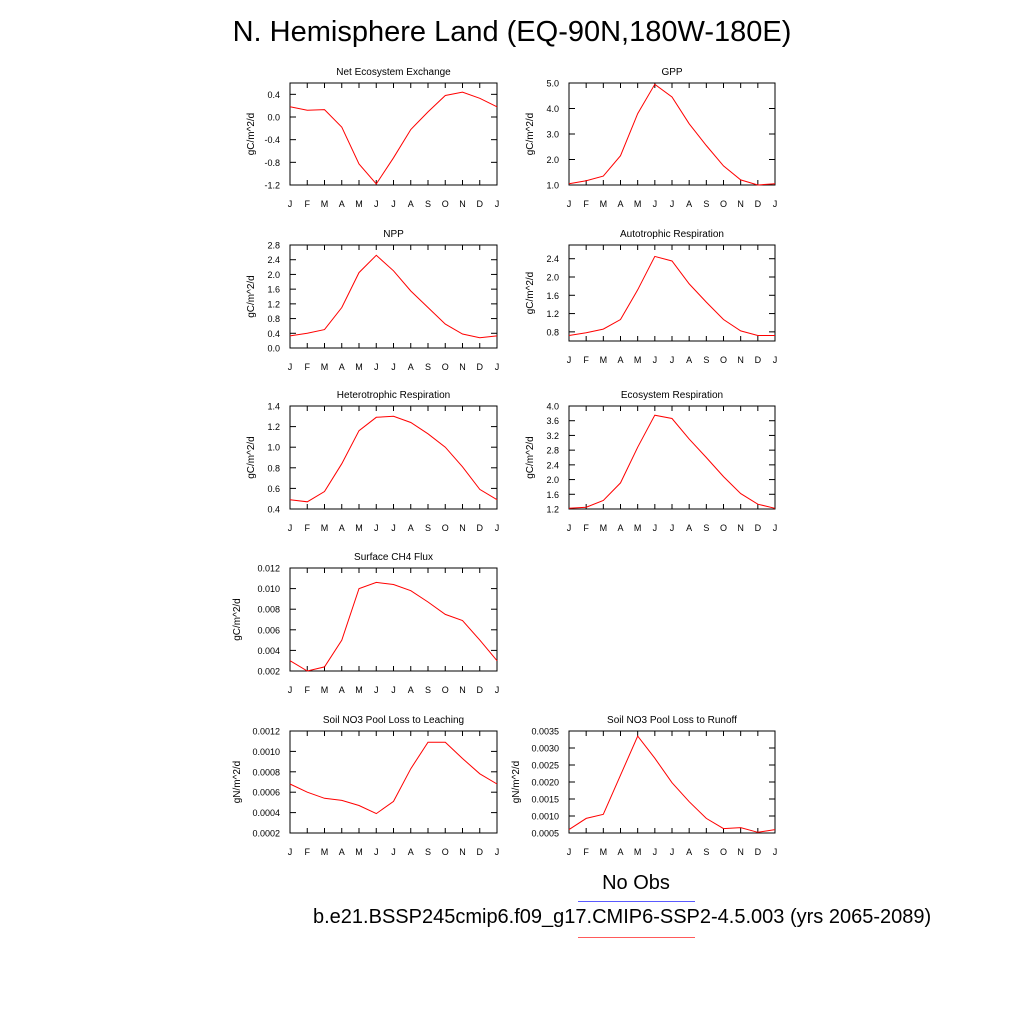 The image size is (1024, 1024). What do you see at coordinates (740, 852) in the screenshot?
I see `panel-9-xtick-label: N` at bounding box center [740, 852].